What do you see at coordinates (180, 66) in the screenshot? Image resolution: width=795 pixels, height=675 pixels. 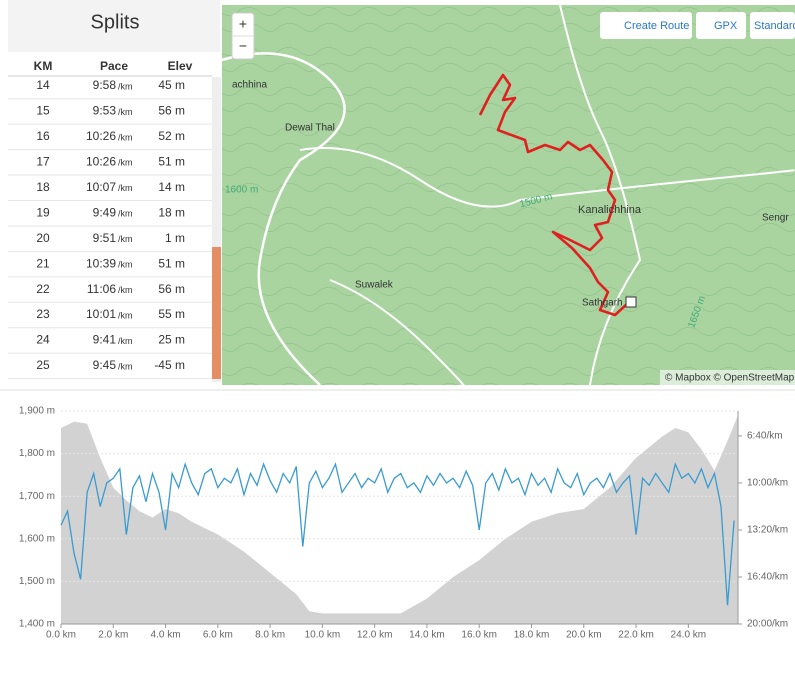 I see `column-header: Elev` at bounding box center [180, 66].